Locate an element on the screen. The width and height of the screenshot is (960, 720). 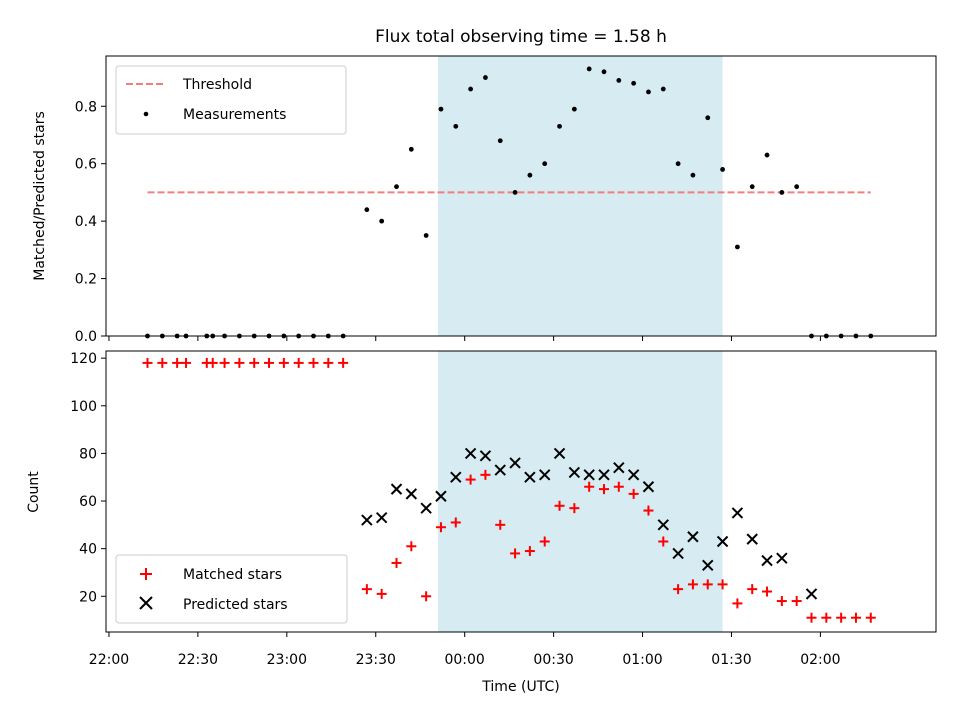
legend-measurements-label: Measurements is located at coordinates (234, 115).